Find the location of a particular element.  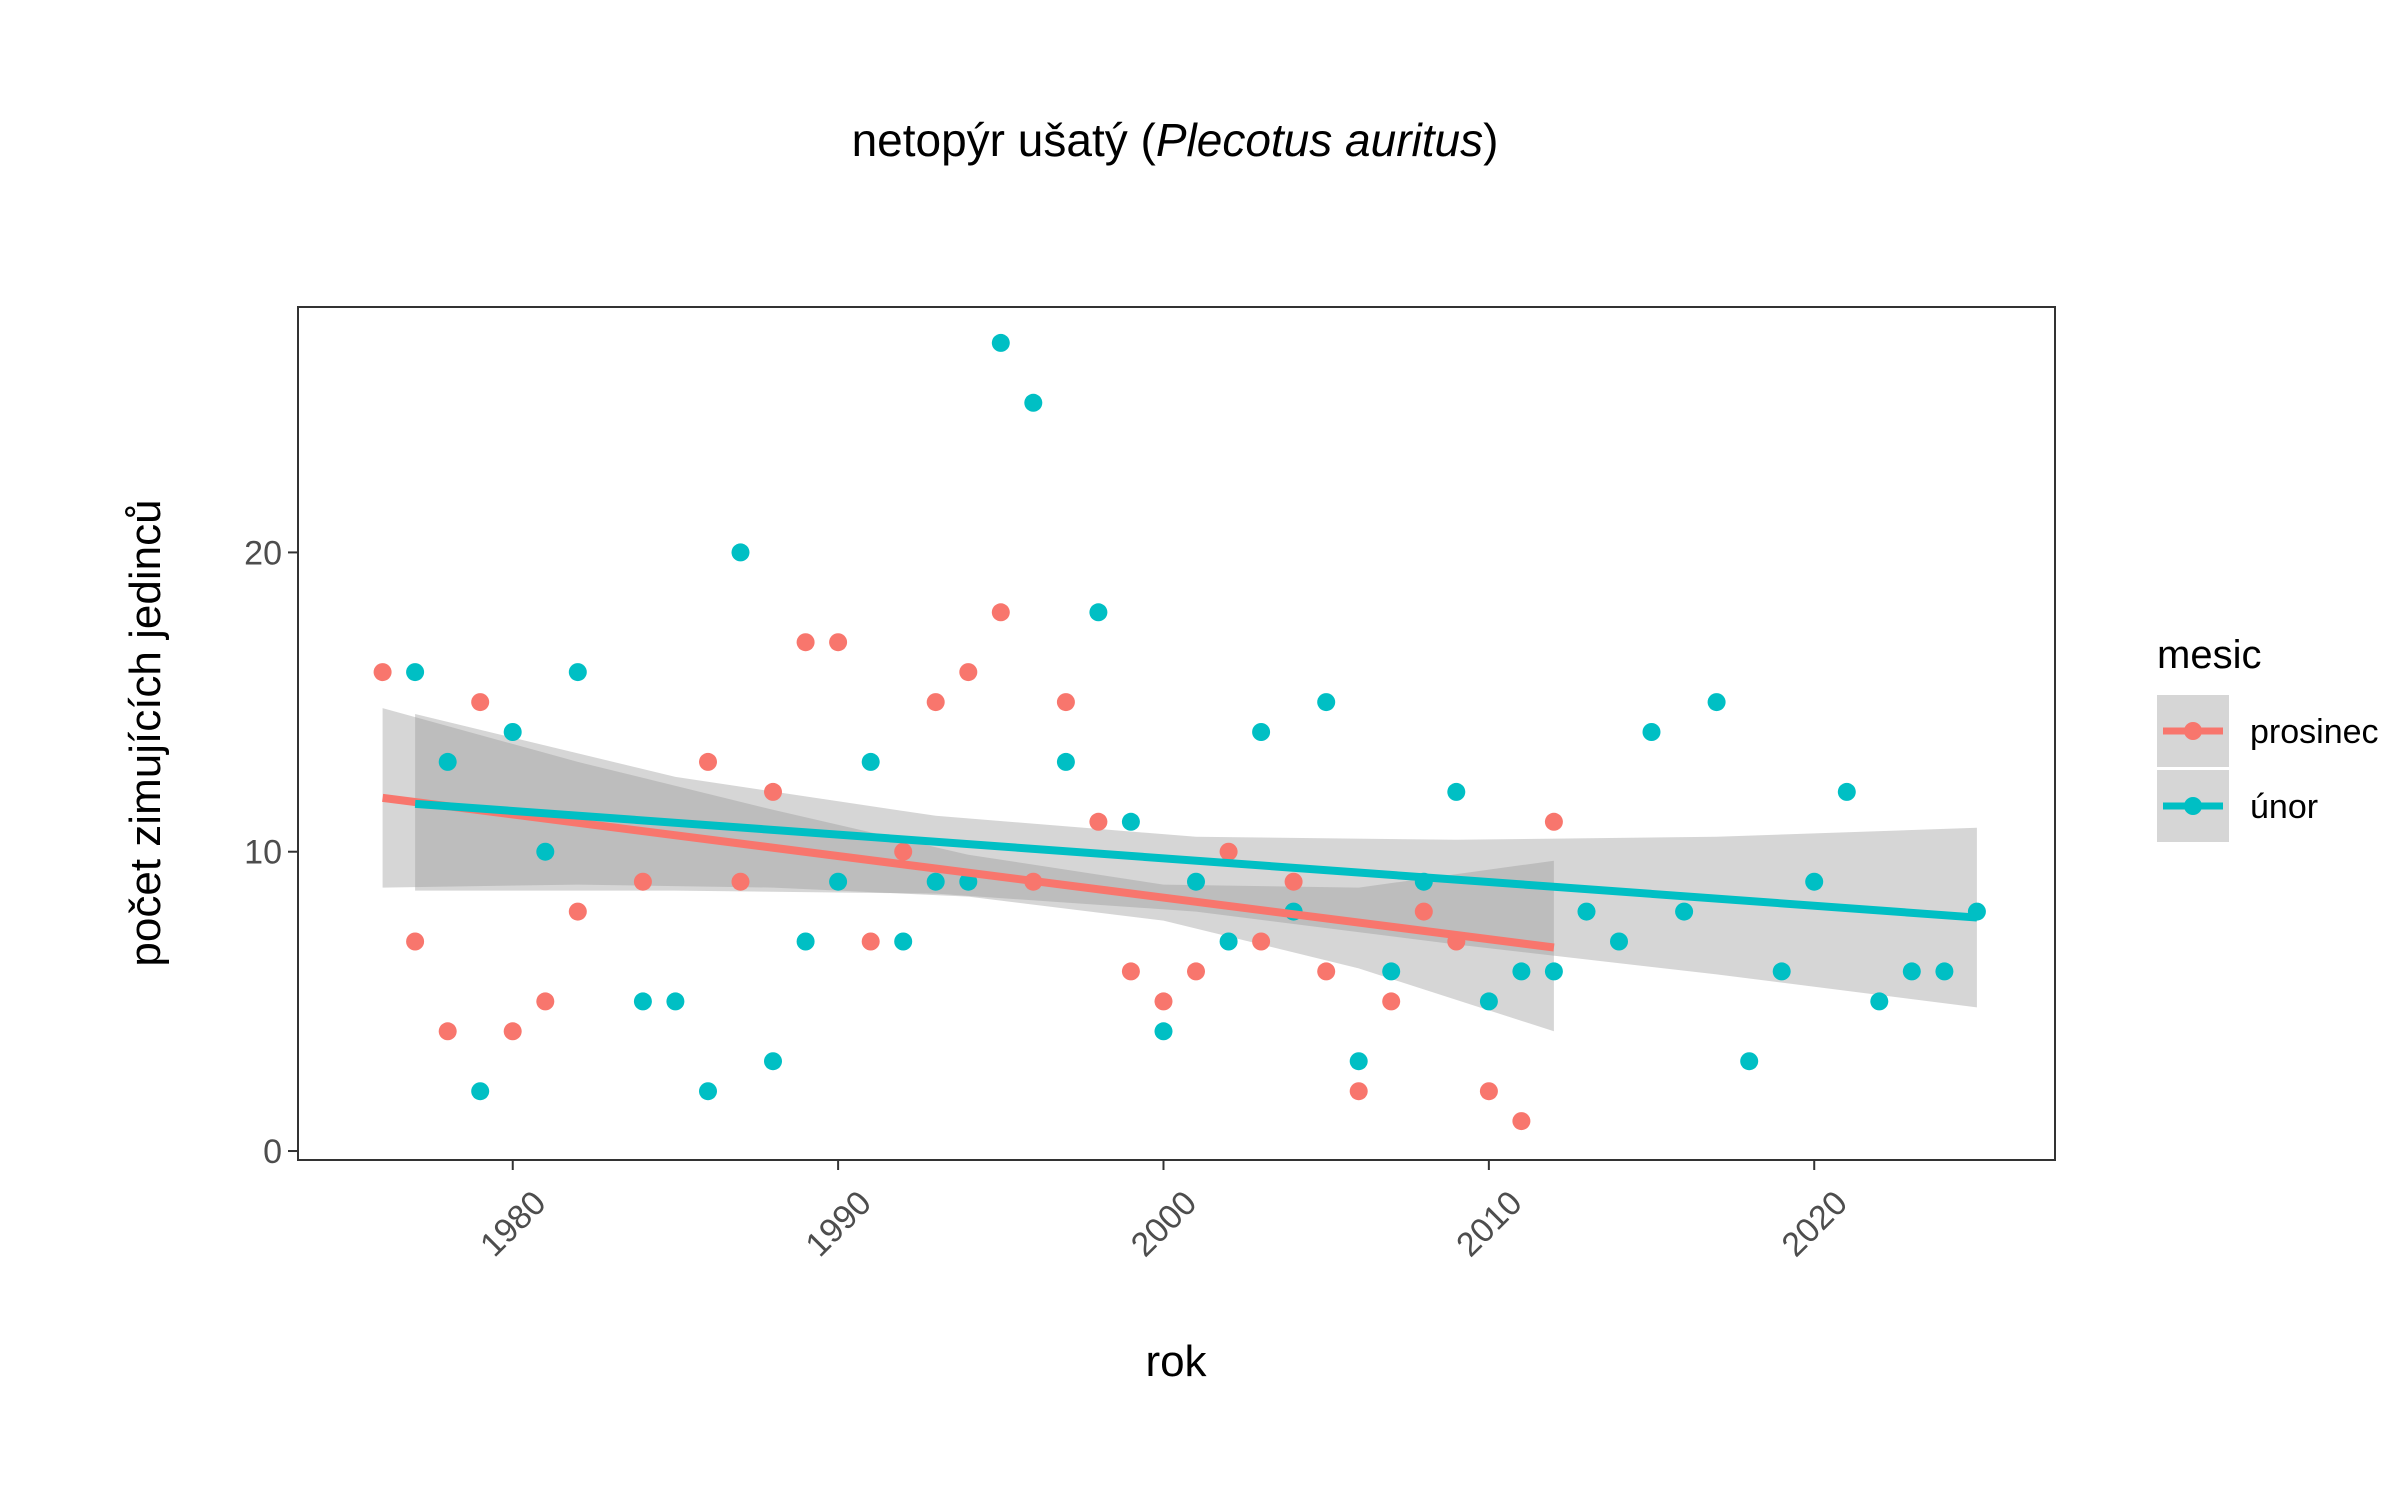

legend-title: mesic is located at coordinates (2209, 655).